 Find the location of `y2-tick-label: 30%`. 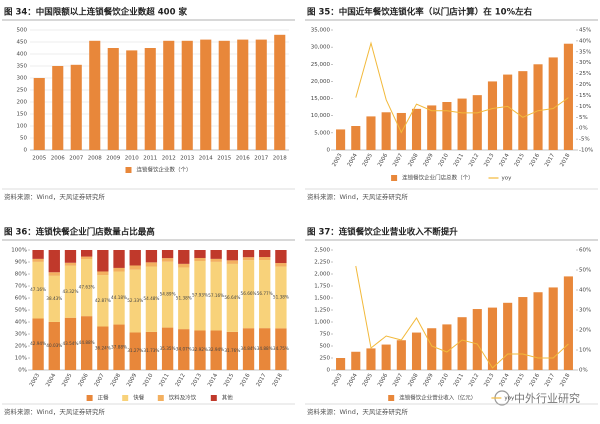

y2-tick-label: 30% is located at coordinates (585, 63).